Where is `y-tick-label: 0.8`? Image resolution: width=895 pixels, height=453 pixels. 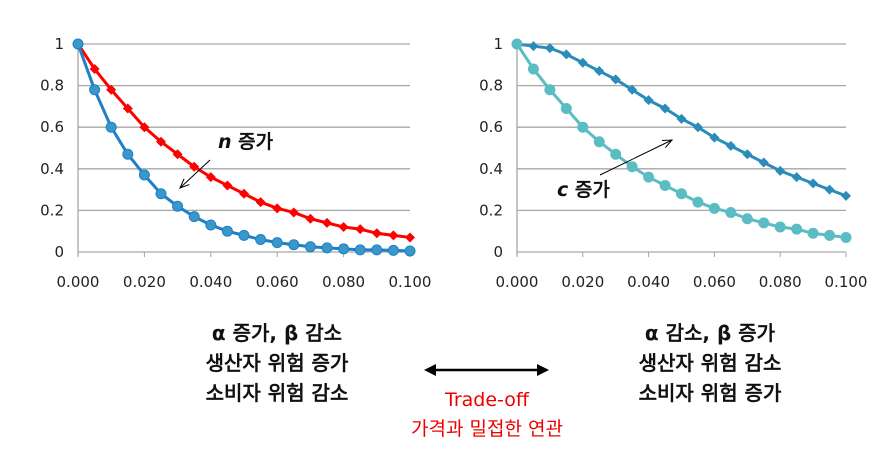 y-tick-label: 0.8 is located at coordinates (52, 86).